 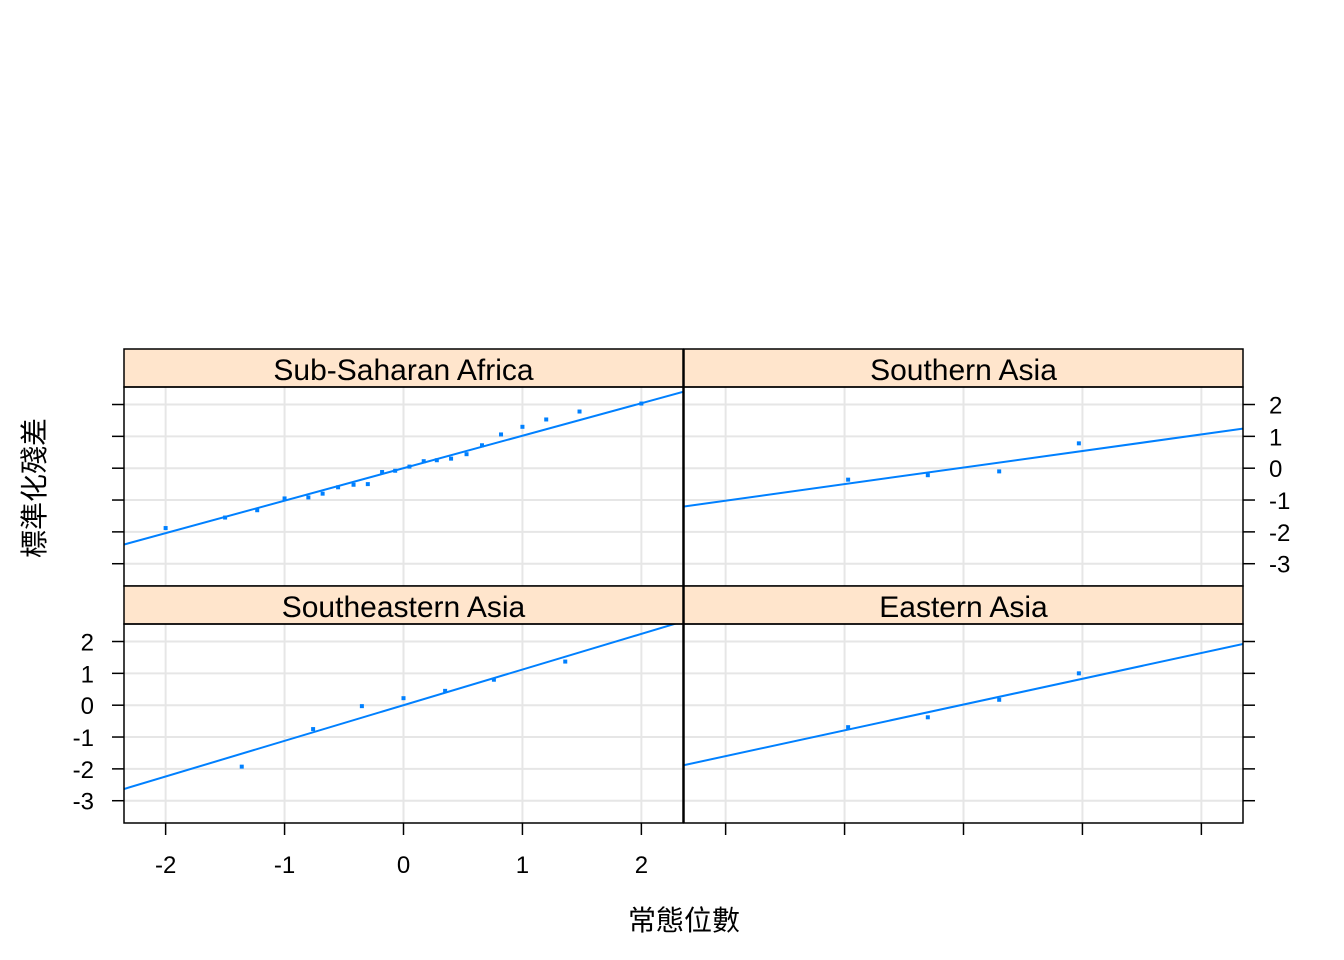 I want to click on strip-sub-saharan-africa, so click(x=403, y=368).